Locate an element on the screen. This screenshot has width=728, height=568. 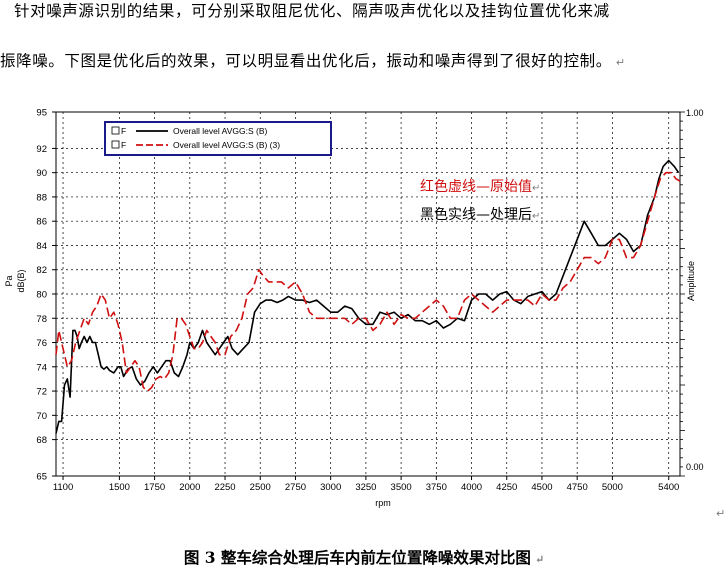
x-tick-label: 2750 is located at coordinates (295, 487).